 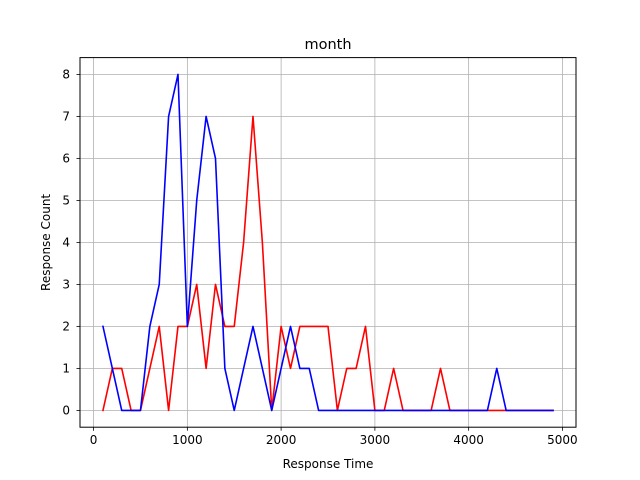 What do you see at coordinates (66, 117) in the screenshot?
I see `y-tick-label: 7` at bounding box center [66, 117].